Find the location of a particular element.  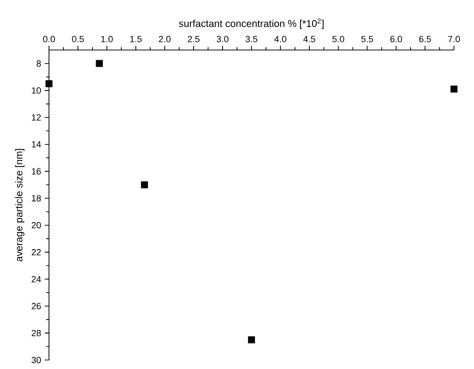

y-tick-label: 22 is located at coordinates (36, 252).